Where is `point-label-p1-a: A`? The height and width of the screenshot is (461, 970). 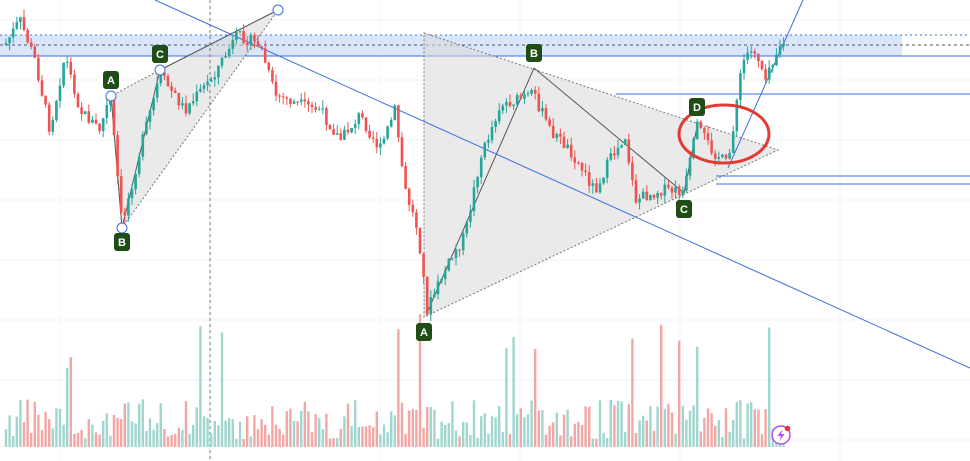 point-label-p1-a: A is located at coordinates (111, 80).